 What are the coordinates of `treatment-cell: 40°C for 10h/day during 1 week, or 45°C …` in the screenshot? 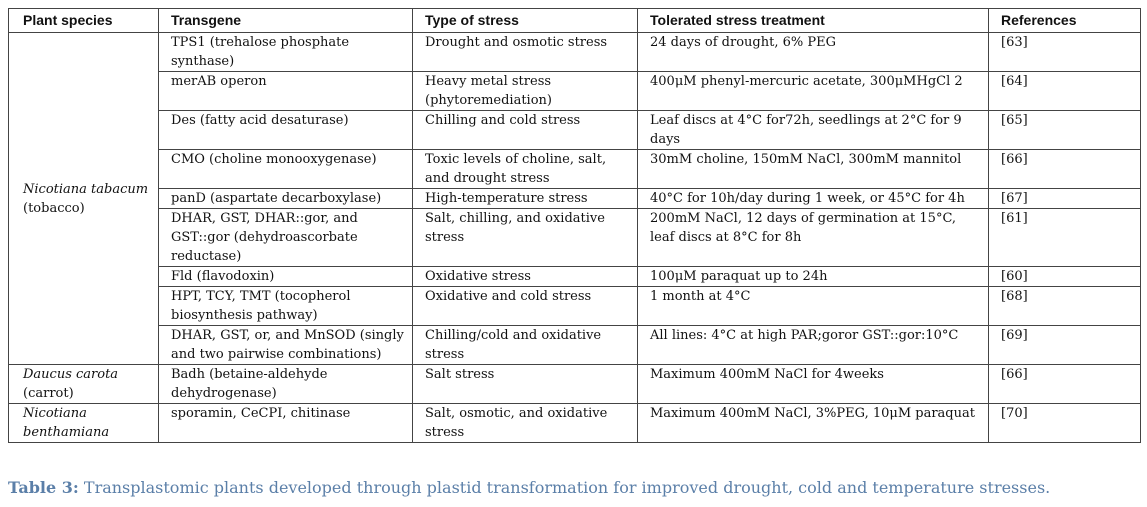 It's located at (813, 198).